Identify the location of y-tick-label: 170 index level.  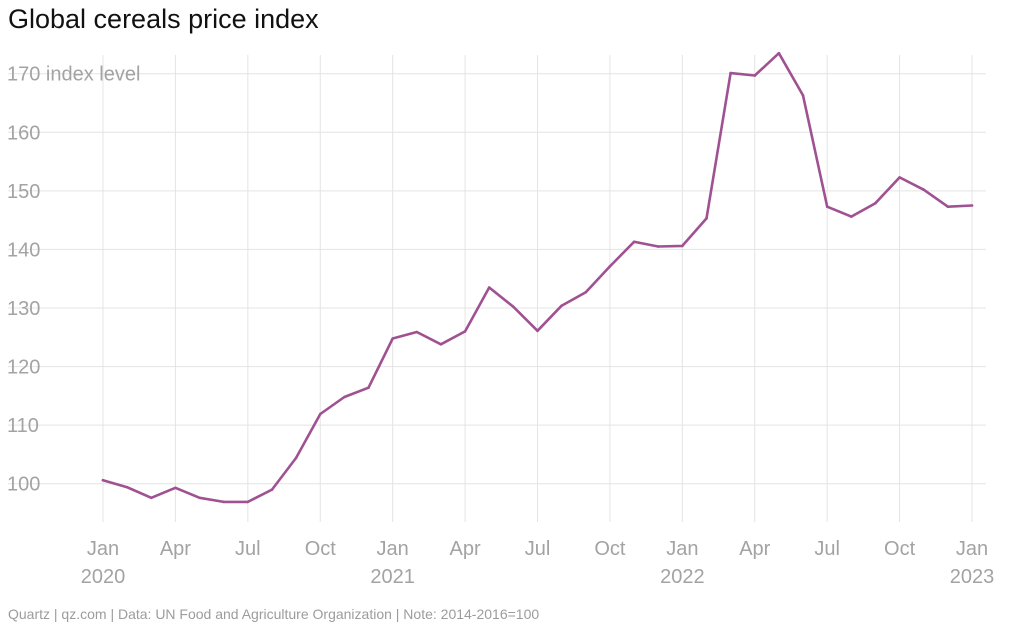
(73, 75).